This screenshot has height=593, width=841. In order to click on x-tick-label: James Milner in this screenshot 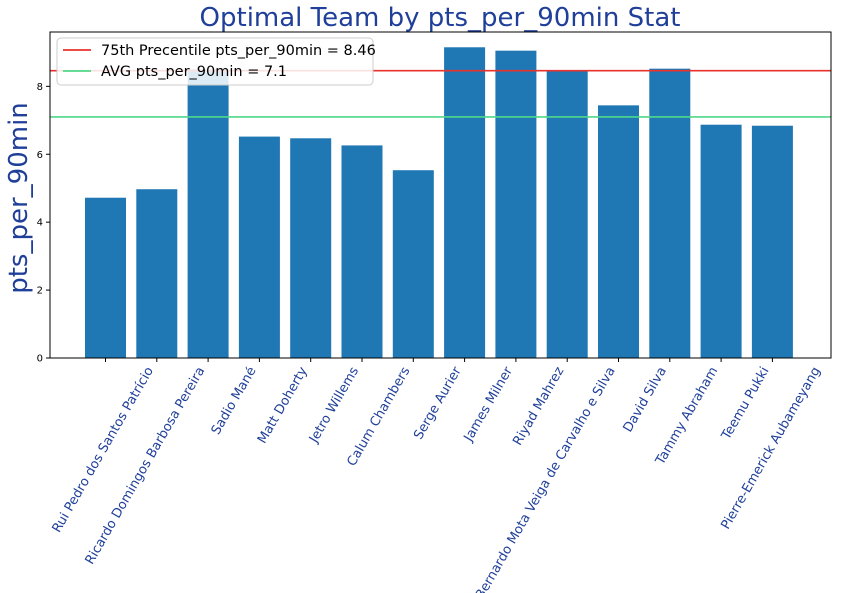, I will do `click(489, 404)`.